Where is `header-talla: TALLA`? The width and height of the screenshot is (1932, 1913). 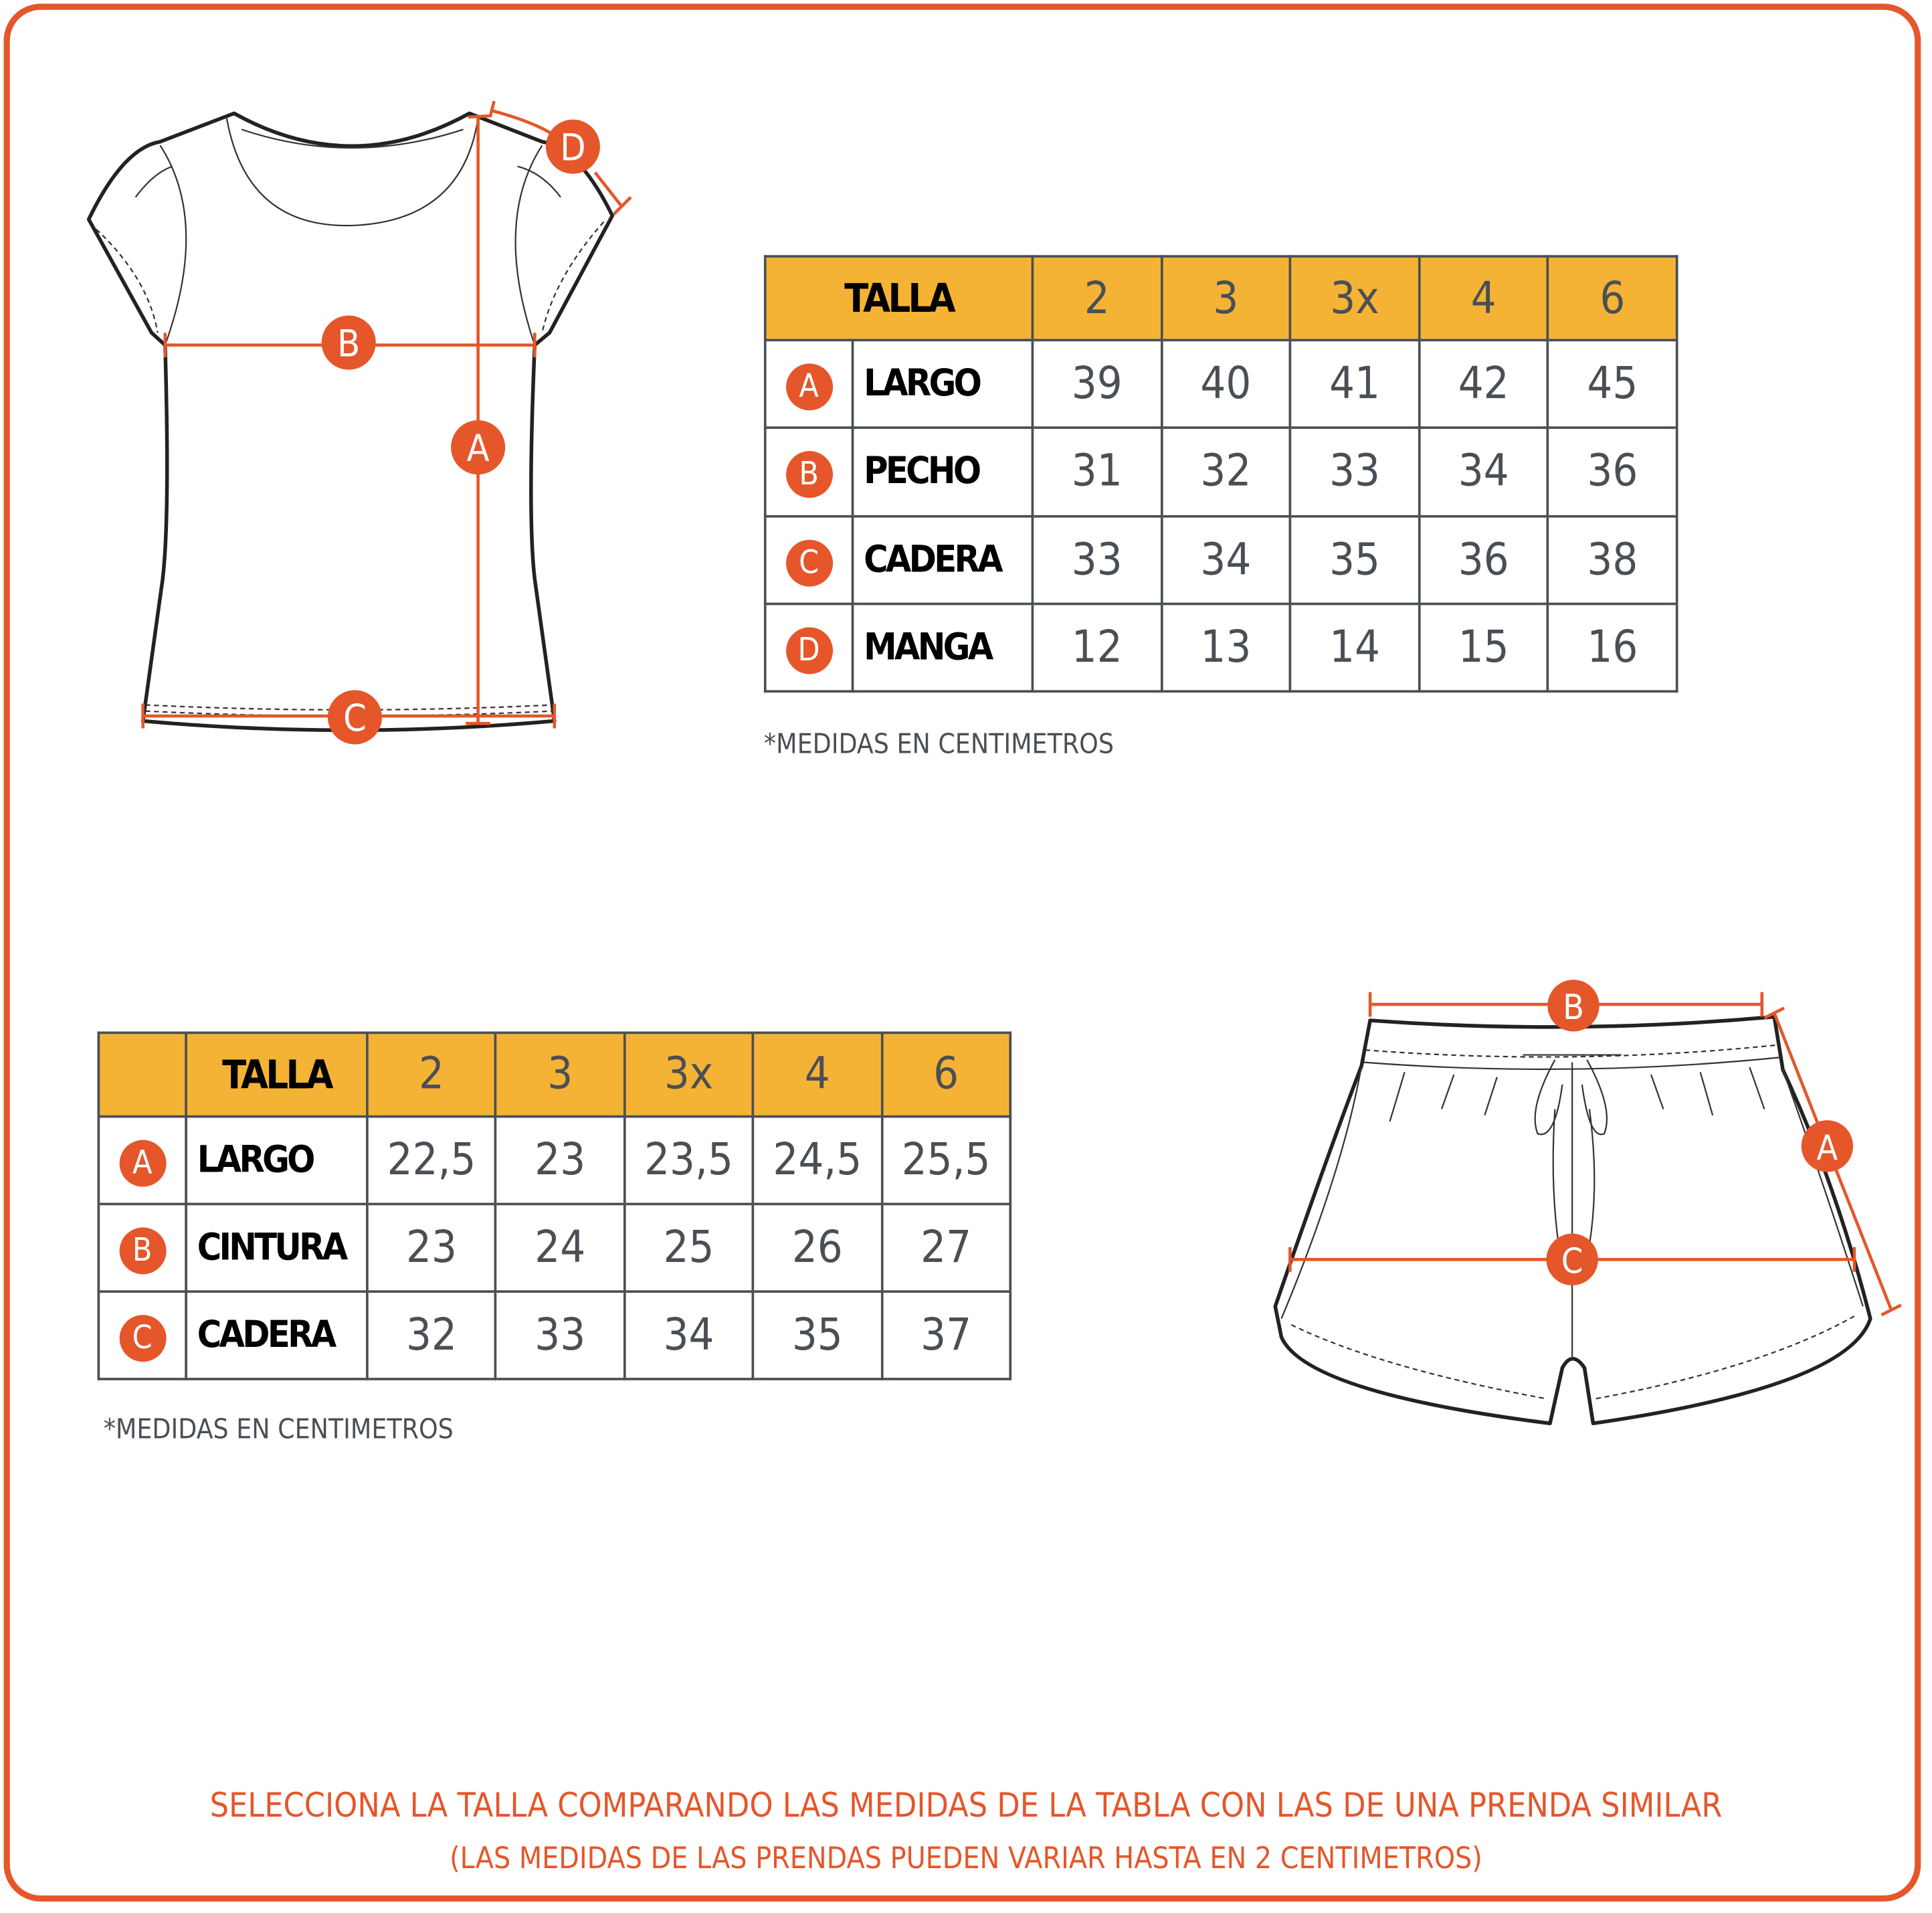
header-talla: TALLA is located at coordinates (277, 1074).